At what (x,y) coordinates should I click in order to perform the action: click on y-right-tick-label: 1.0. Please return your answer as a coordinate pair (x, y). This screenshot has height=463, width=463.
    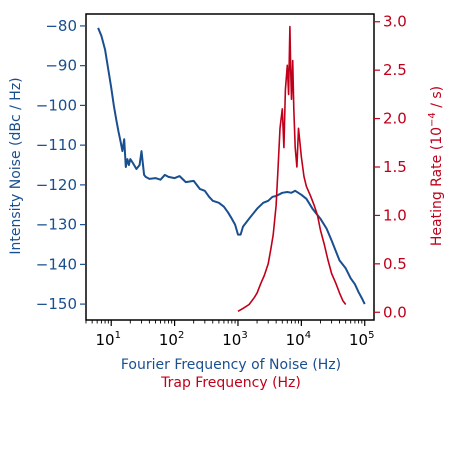
    Looking at the image, I should click on (395, 215).